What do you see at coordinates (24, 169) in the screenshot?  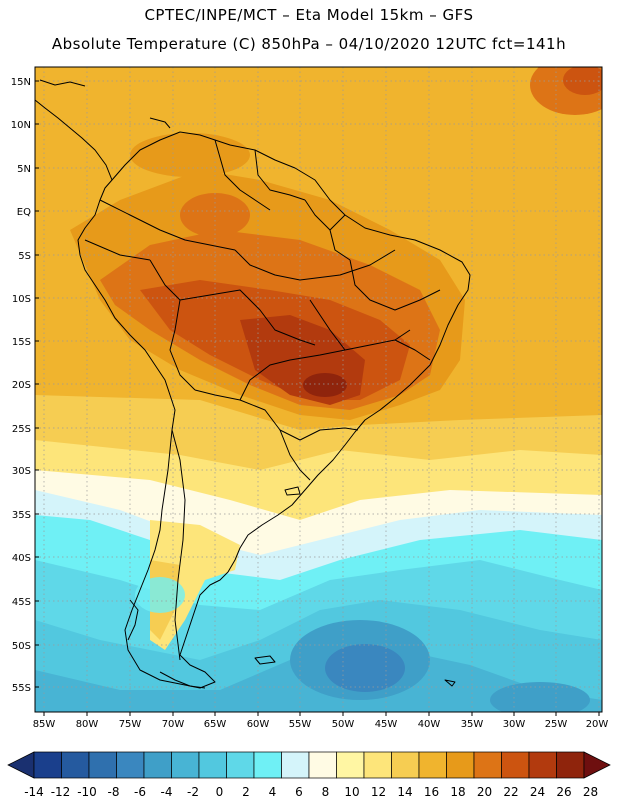 I see `lat-label: 5N` at bounding box center [24, 169].